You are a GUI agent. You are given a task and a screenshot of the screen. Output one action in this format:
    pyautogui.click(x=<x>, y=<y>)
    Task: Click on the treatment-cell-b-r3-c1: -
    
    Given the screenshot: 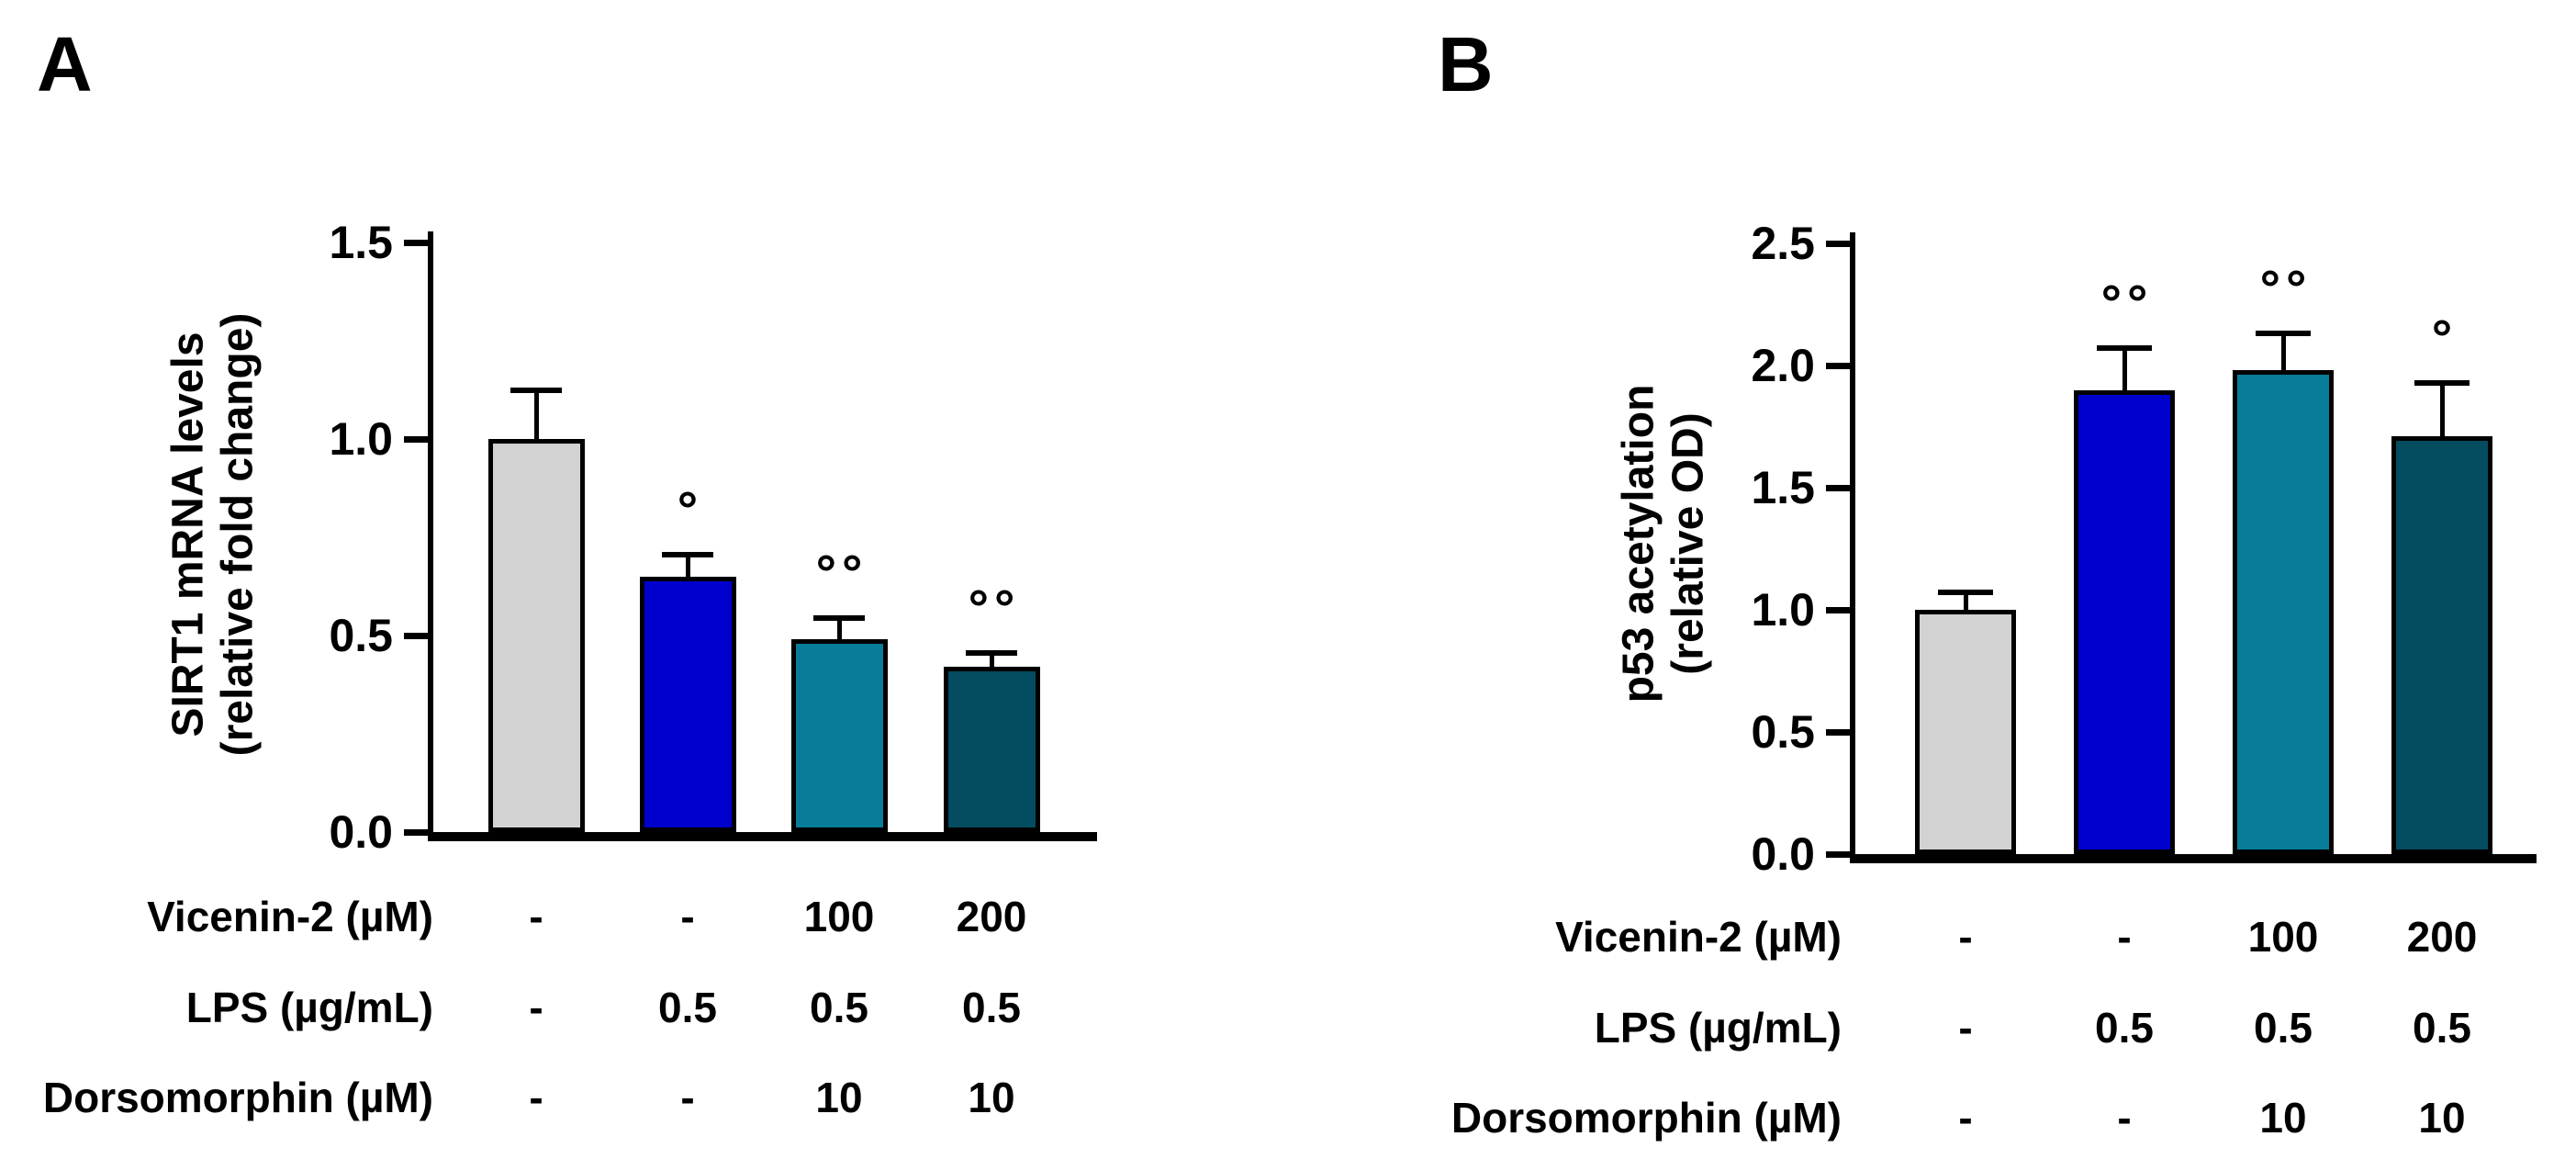 What is the action you would take?
    pyautogui.click(x=1965, y=1118)
    